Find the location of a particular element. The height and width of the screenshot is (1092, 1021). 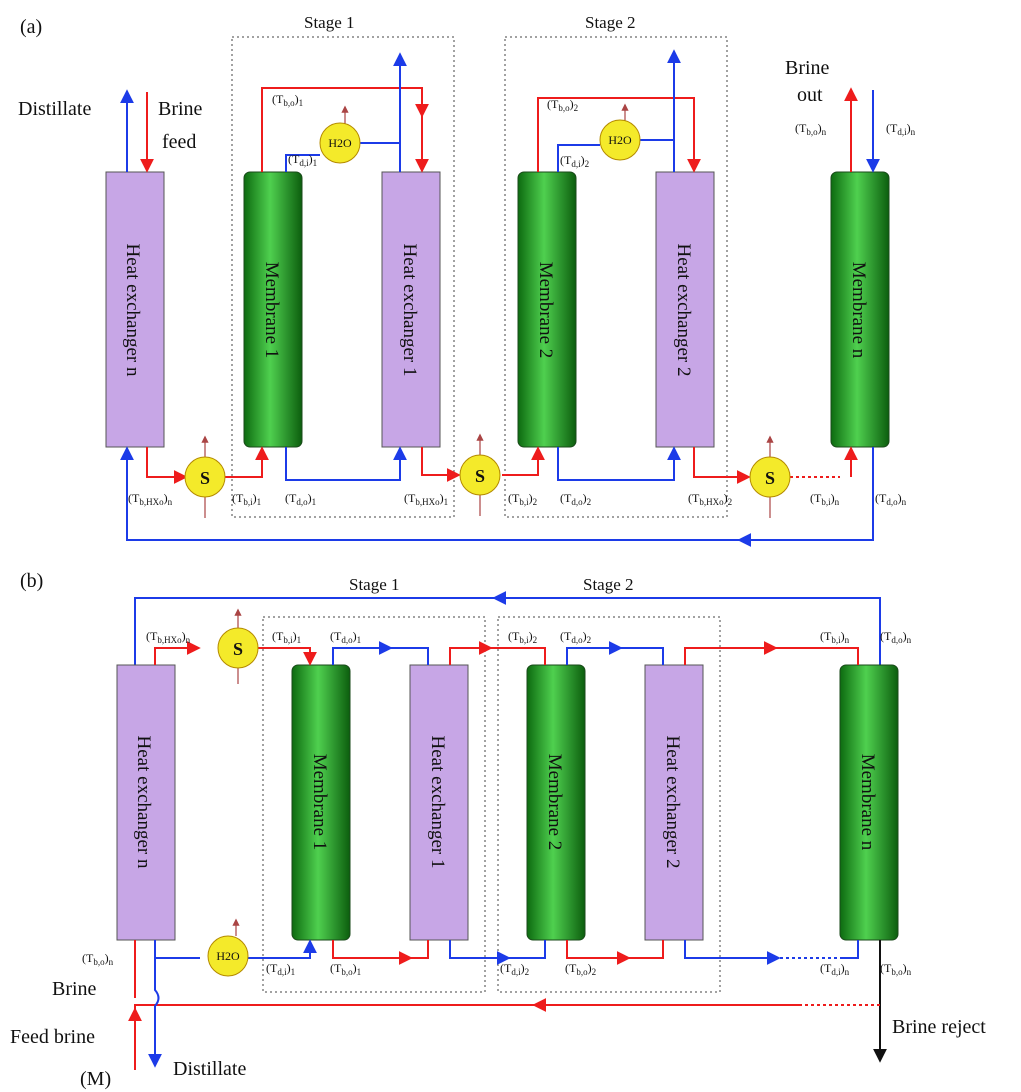

h2o-node-a2 is located at coordinates (620, 140).